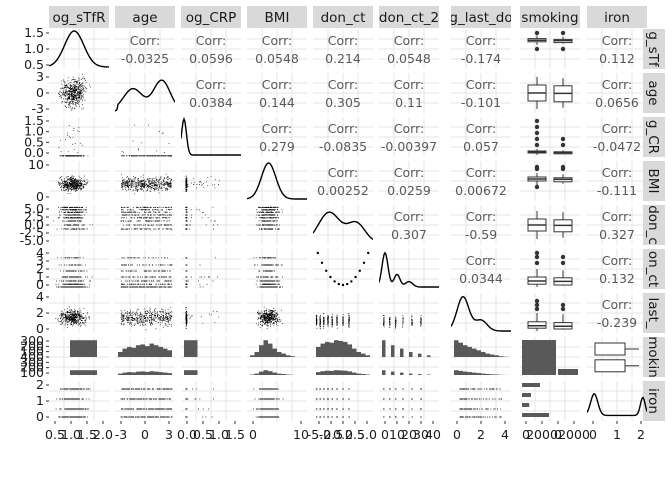 The width and height of the screenshot is (672, 480). What do you see at coordinates (343, 49) in the screenshot?
I see `correlation-cell: Corr:0.214` at bounding box center [343, 49].